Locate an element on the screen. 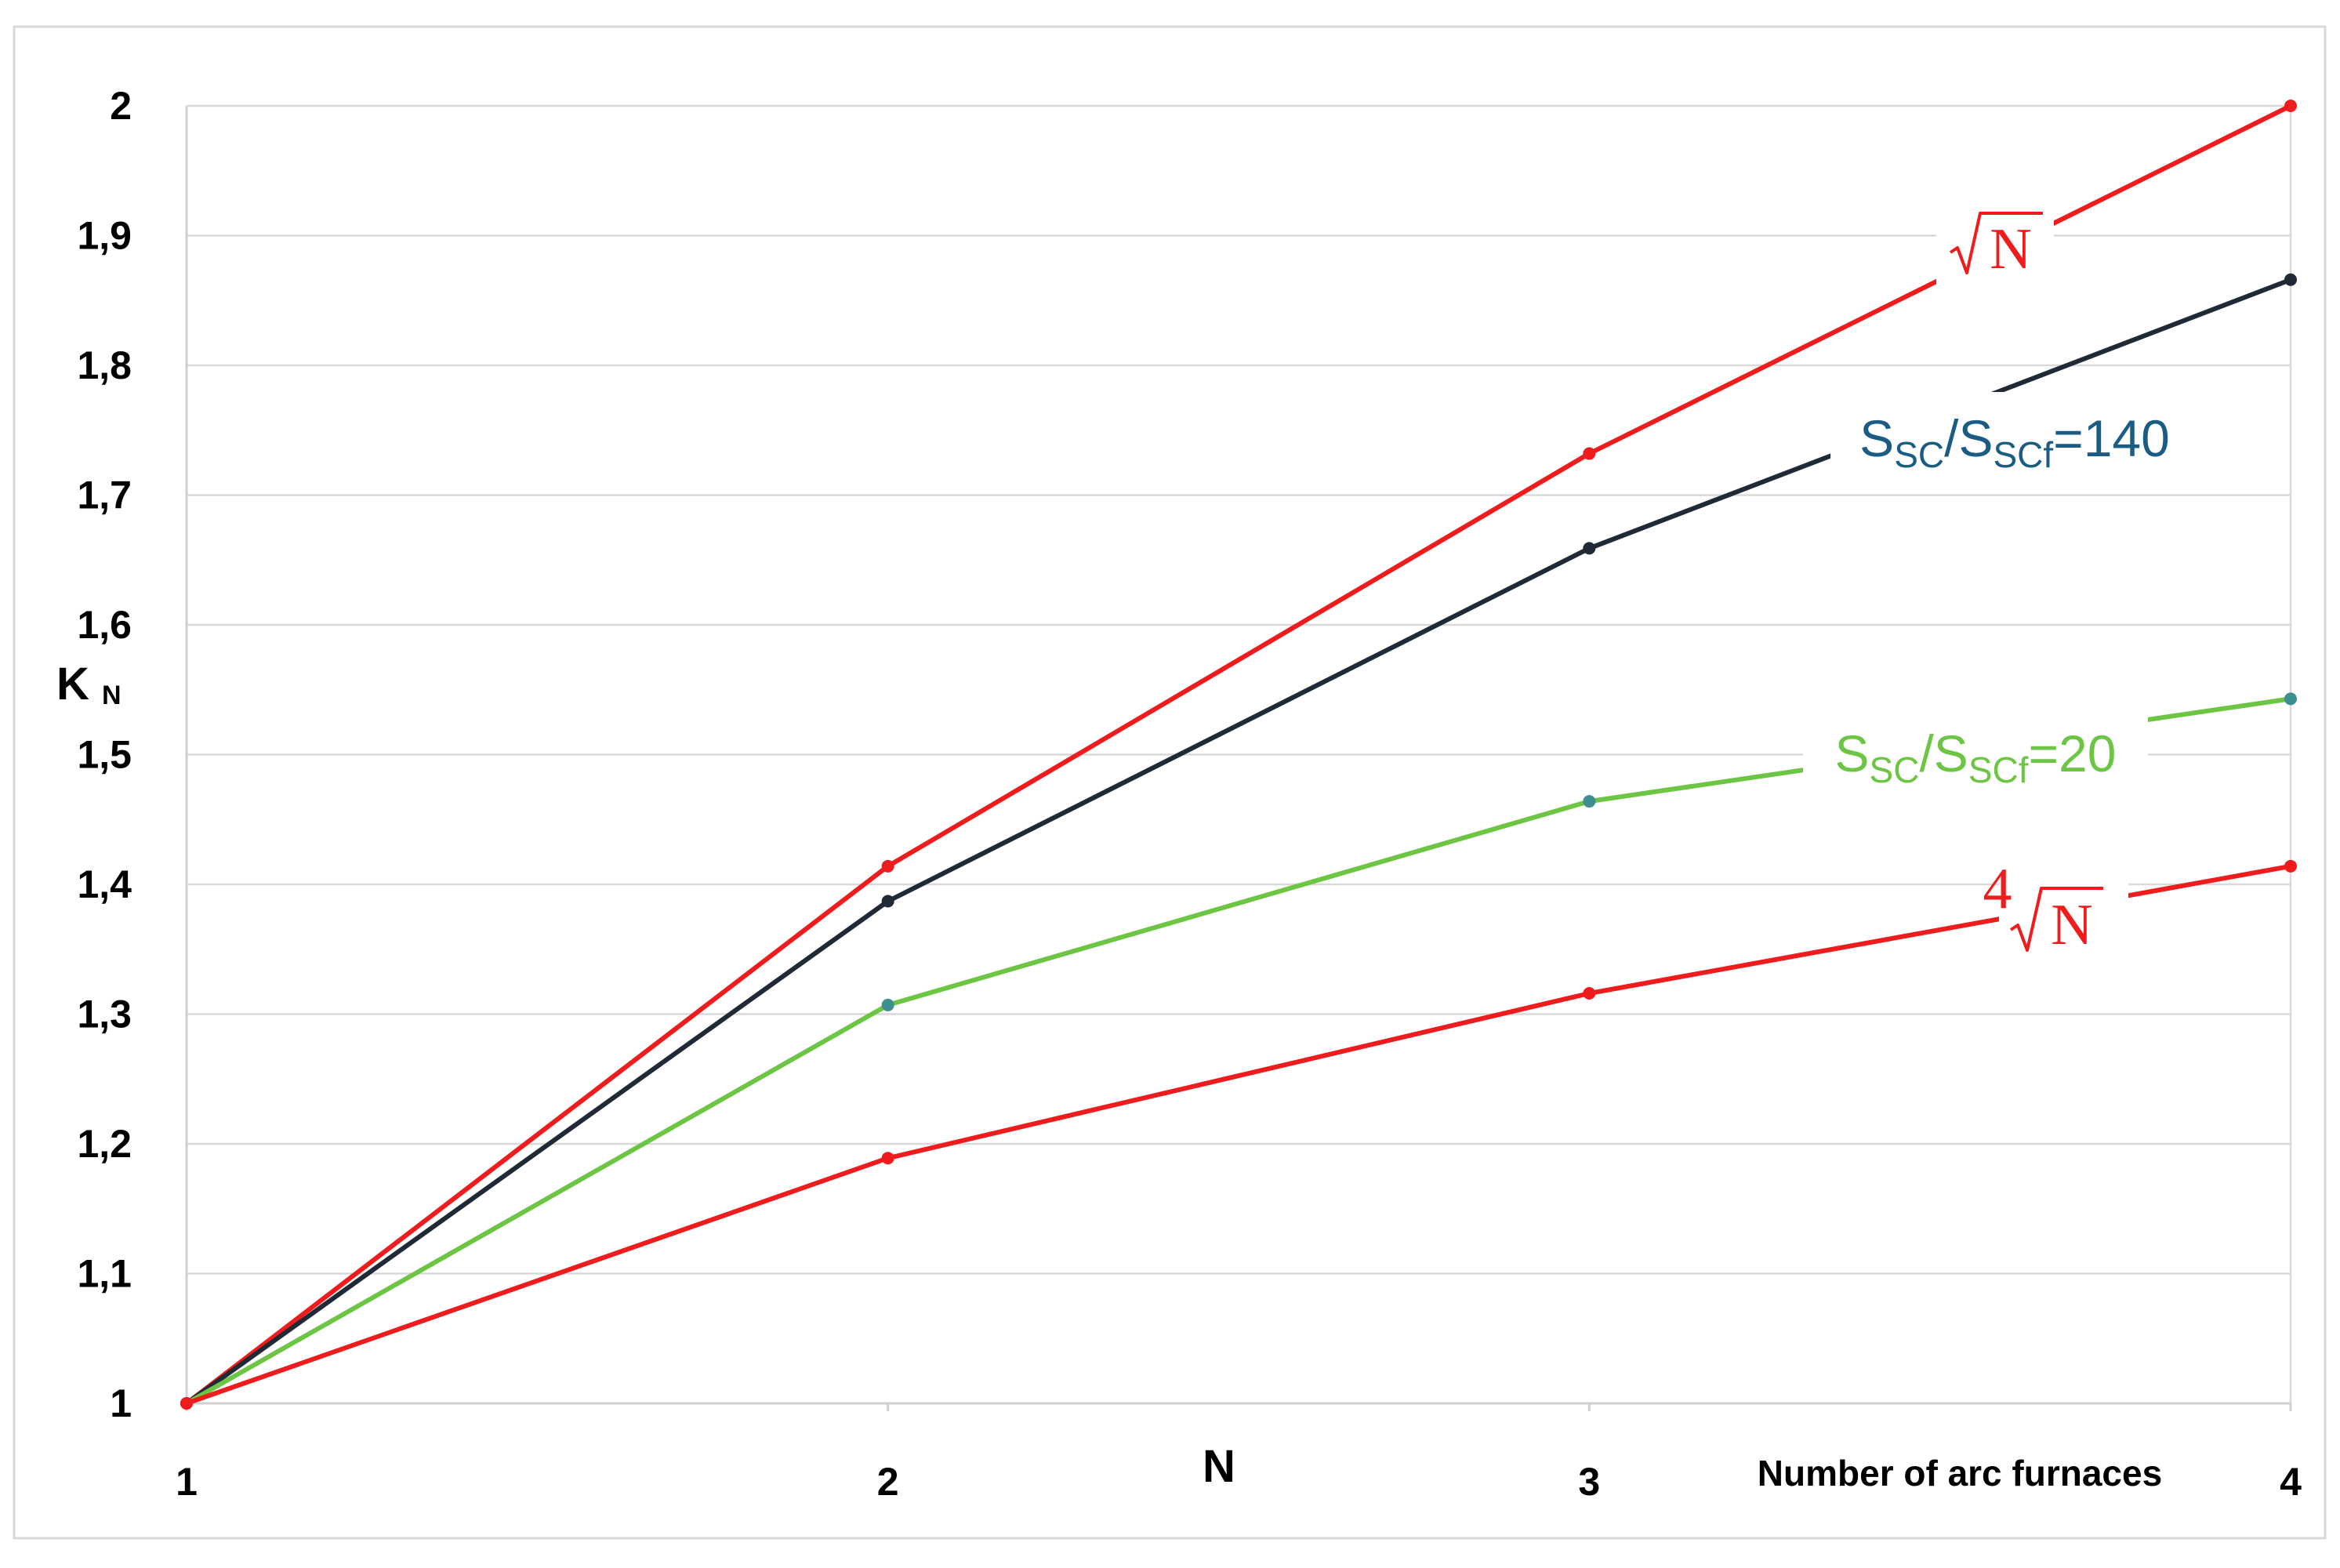  x-axis-note: Number of arc furnaces is located at coordinates (1960, 1473).